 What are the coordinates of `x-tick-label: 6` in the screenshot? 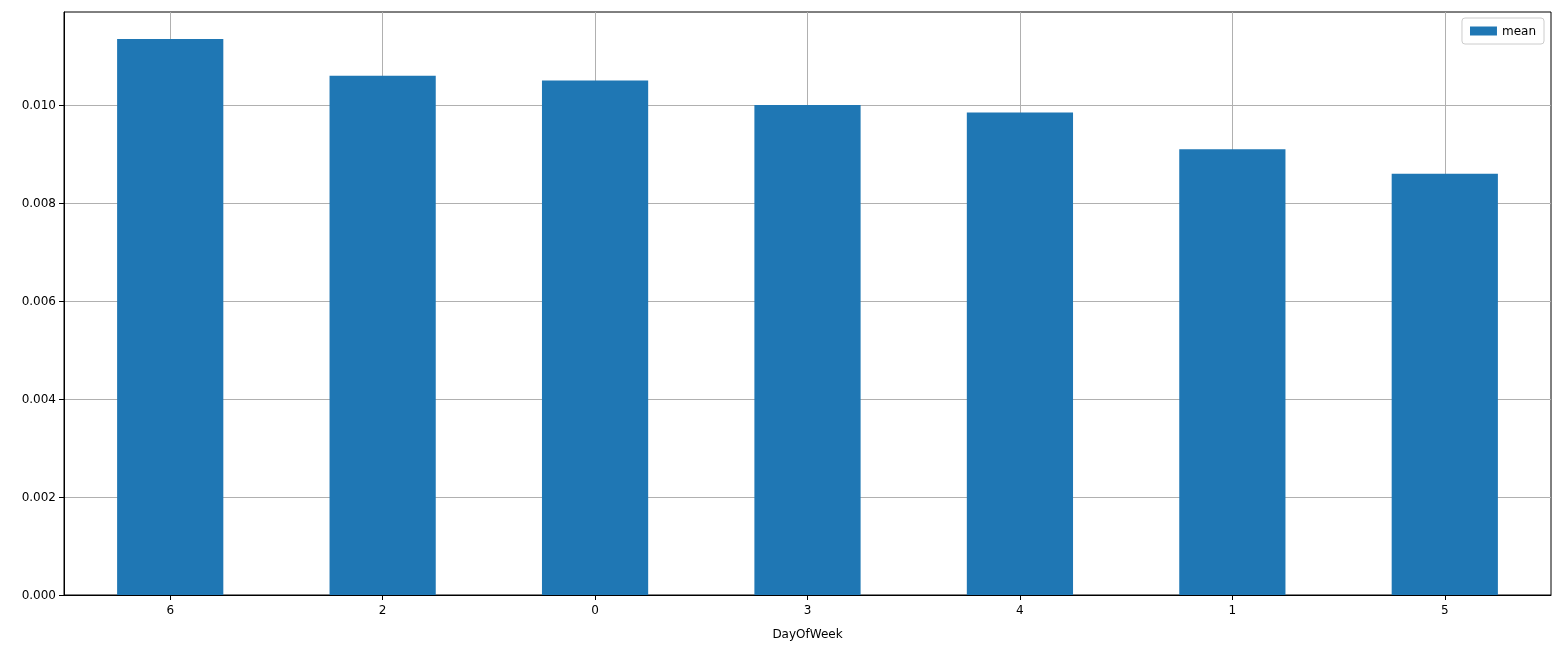 It's located at (170, 610).